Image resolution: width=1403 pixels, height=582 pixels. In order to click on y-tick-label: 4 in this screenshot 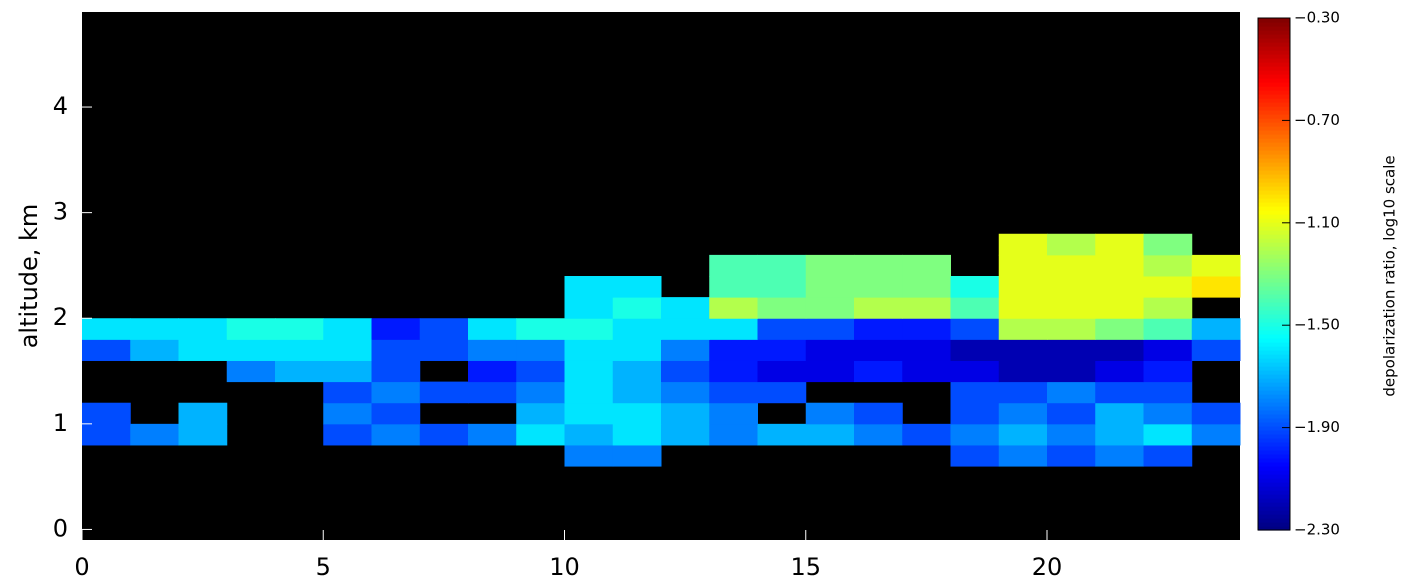, I will do `click(60, 106)`.